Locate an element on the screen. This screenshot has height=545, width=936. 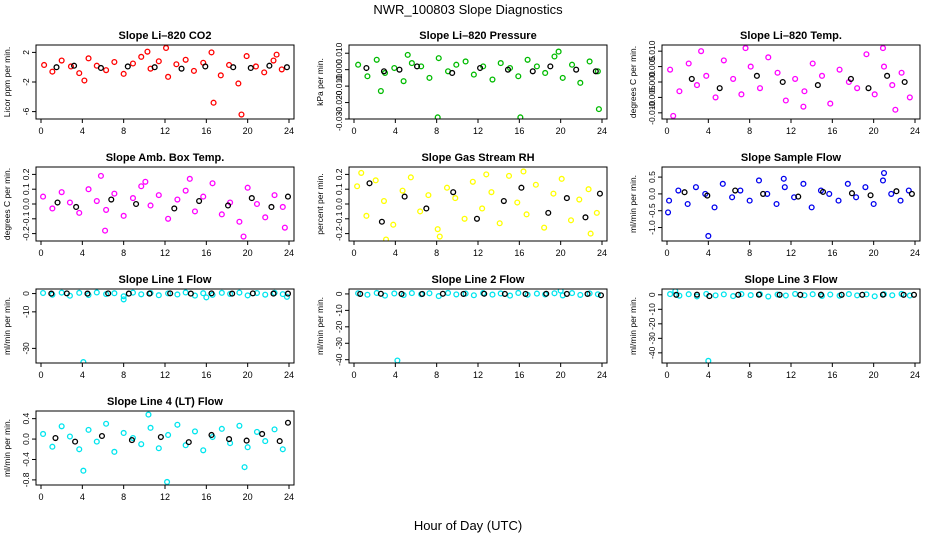
x-tick-label: 0 is located at coordinates (353, 253).